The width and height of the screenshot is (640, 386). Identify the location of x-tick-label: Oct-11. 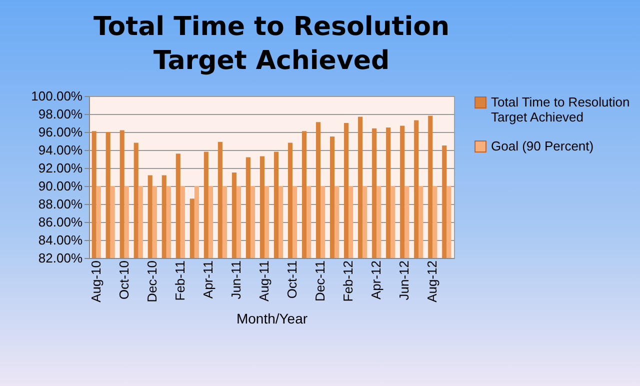
(292, 279).